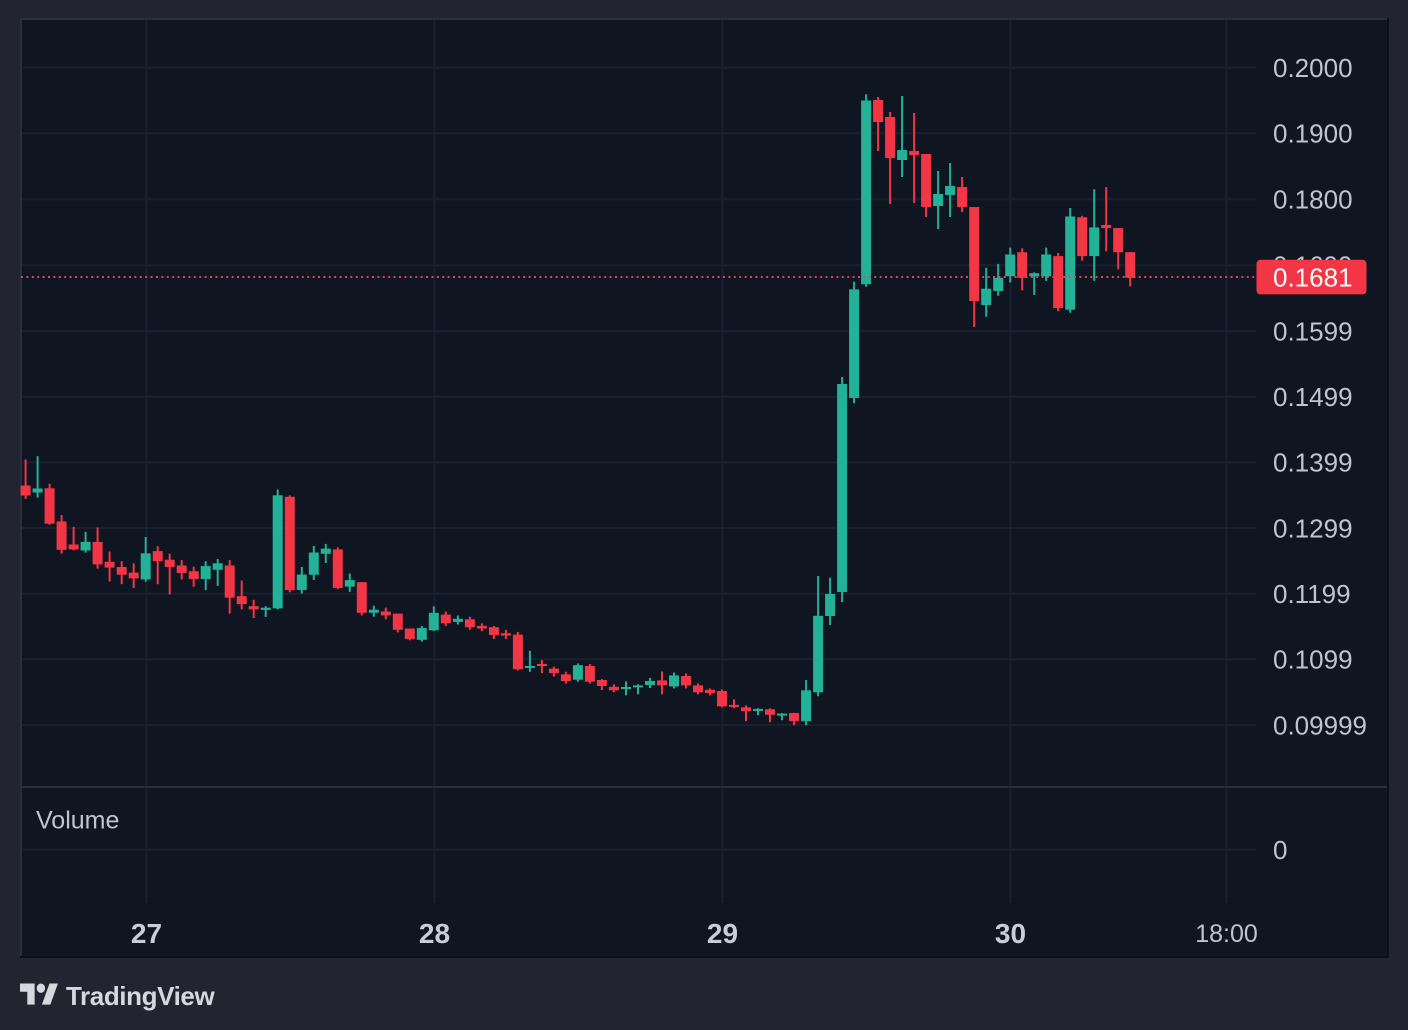 This screenshot has width=1408, height=1030. I want to click on svg-text: 0.1099, so click(1313, 660).